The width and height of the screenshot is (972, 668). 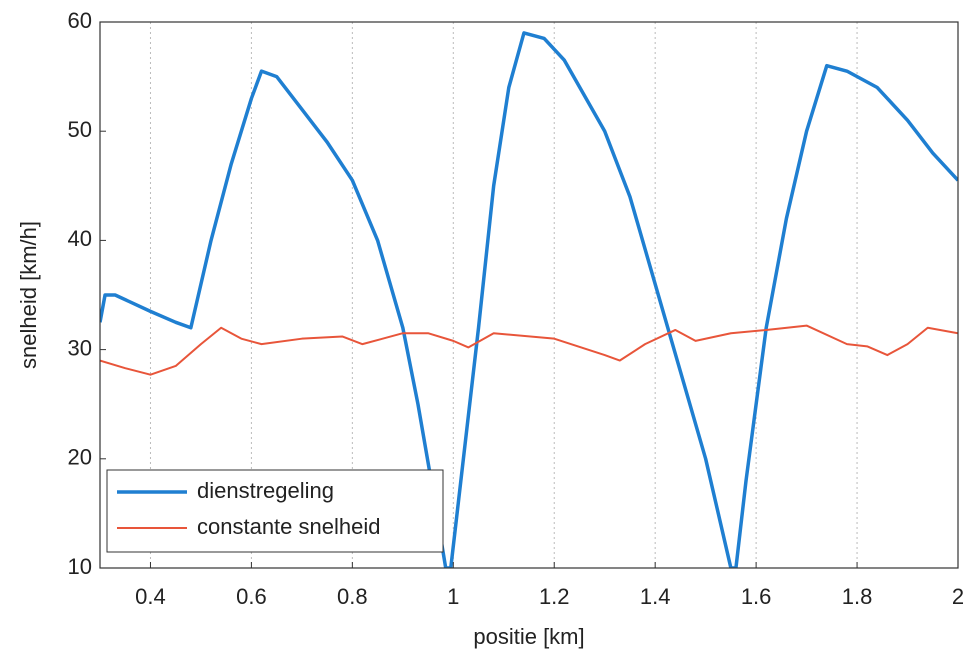 I want to click on y-tick-label: 40, so click(x=80, y=238).